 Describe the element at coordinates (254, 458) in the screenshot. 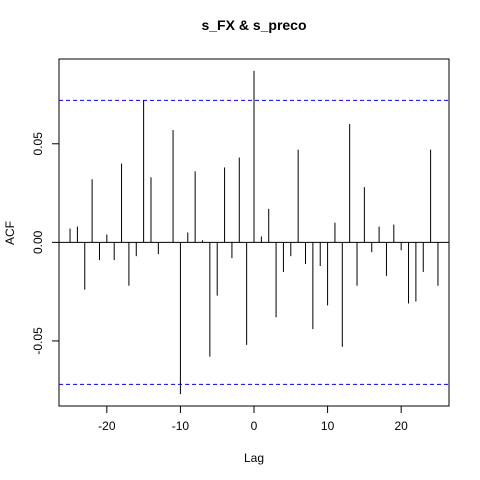

I see `x-axis-label: Lag` at that location.